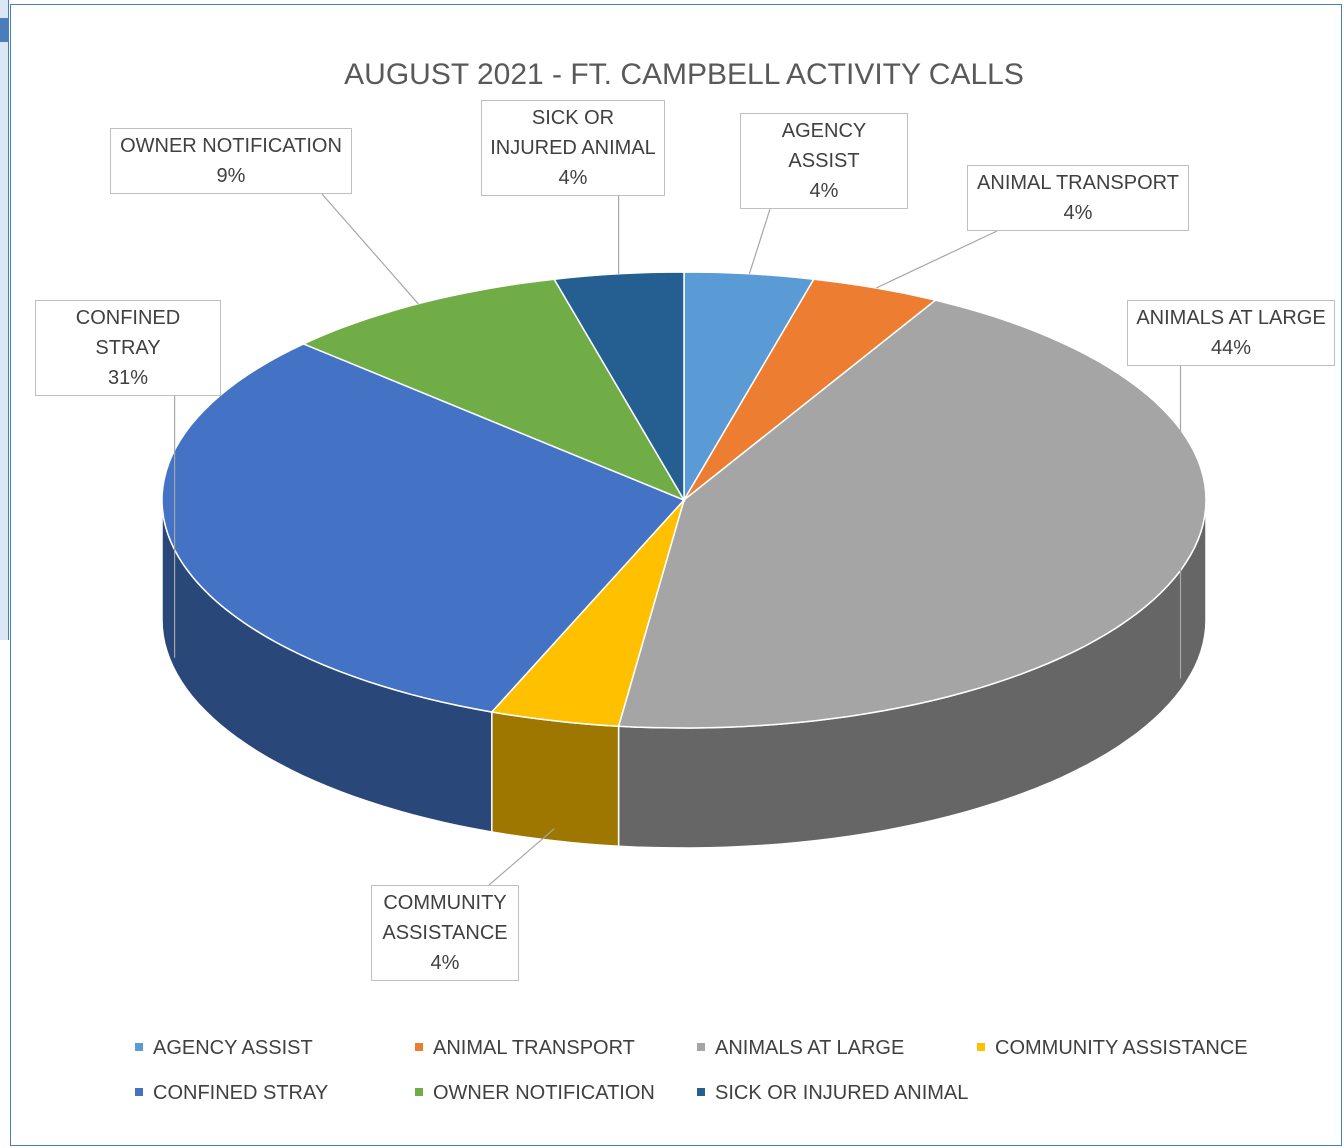 This screenshot has height=1148, width=1344. I want to click on legend-label: ANIMALS AT LARGE, so click(810, 1048).